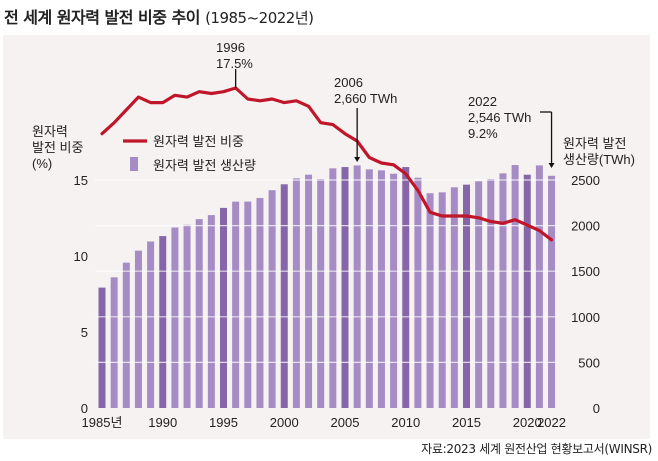  Describe the element at coordinates (442, 300) in the screenshot. I see `bar-2013` at that location.